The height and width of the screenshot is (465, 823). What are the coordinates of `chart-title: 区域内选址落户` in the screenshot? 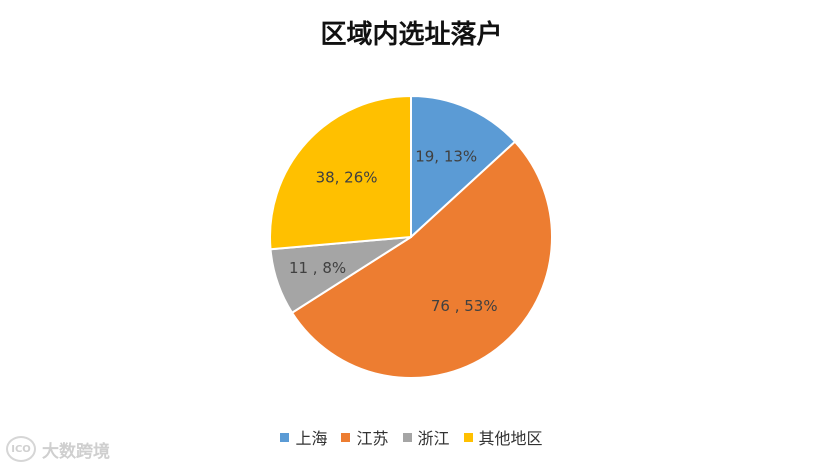 It's located at (411, 35).